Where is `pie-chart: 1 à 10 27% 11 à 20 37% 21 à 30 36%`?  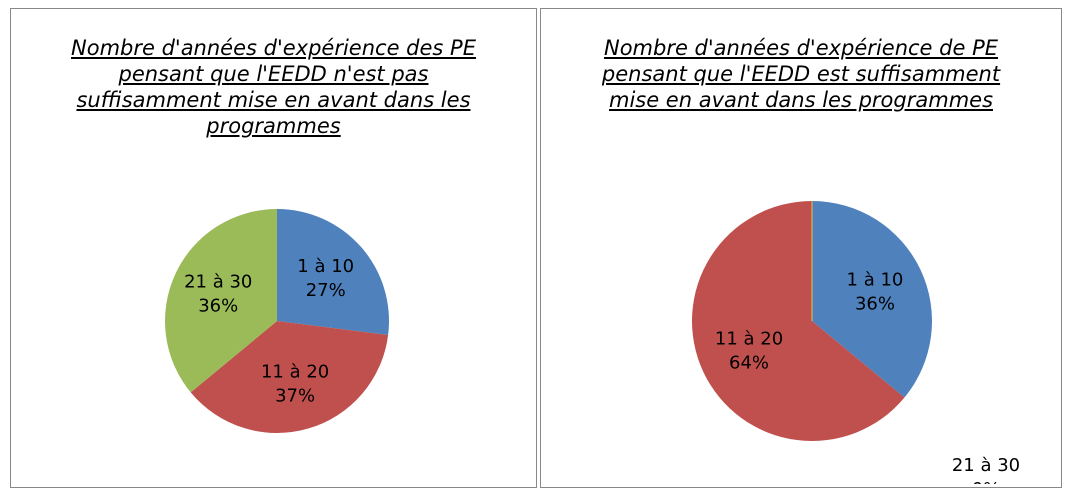 pie-chart: 1 à 10 27% 11 à 20 37% 21 à 30 36% is located at coordinates (277, 321).